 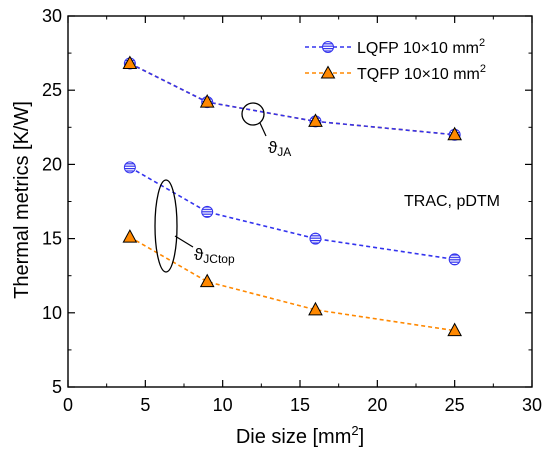 What do you see at coordinates (532, 405) in the screenshot?
I see `x-tick-label: 30` at bounding box center [532, 405].